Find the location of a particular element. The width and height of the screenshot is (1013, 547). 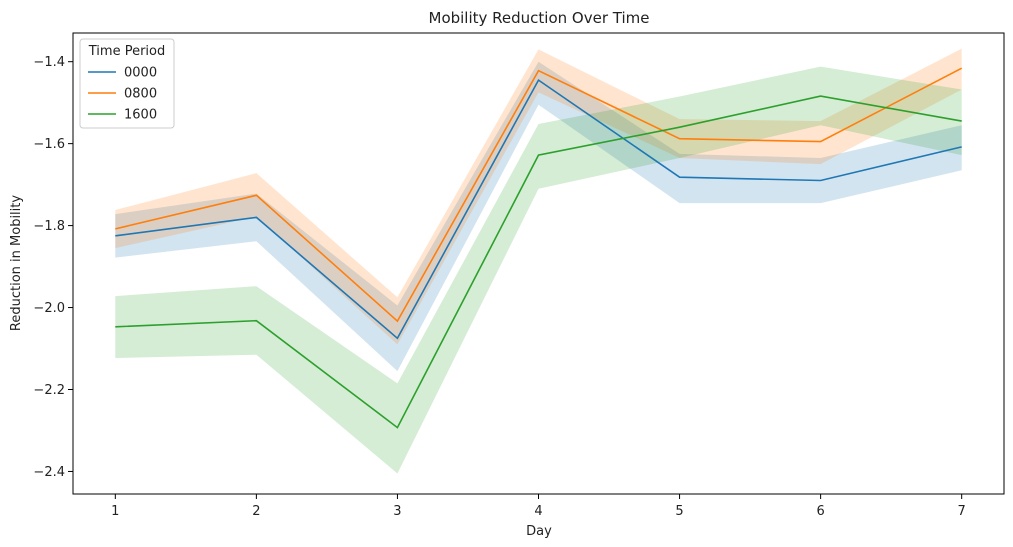

y-axis: −2.4 −2.2 −2.0 −1.8 −1.6 −1.4 is located at coordinates (53, 267).